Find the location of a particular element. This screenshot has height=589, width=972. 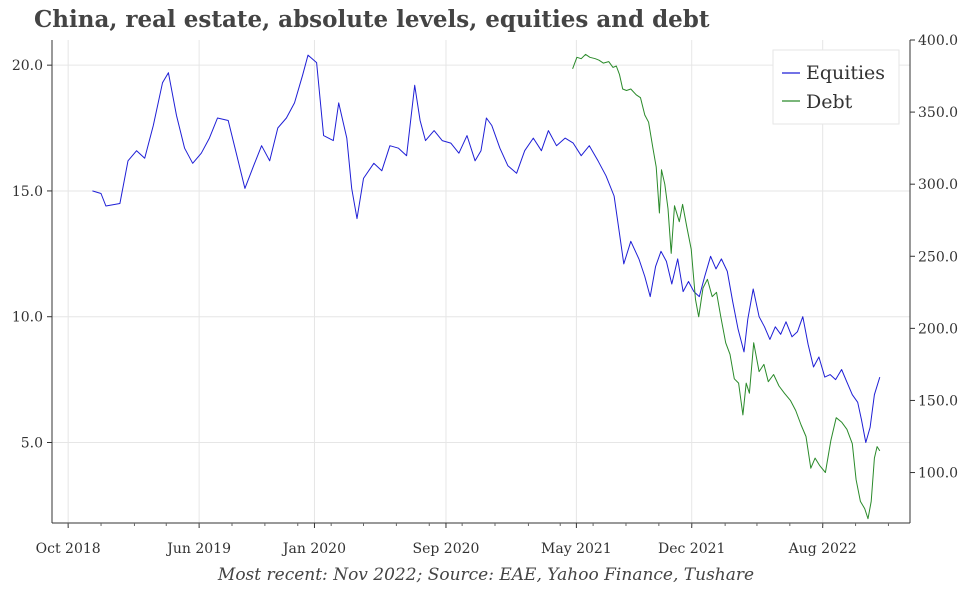

right-axis: 100.0 150.0 200.0 250.0 300.0 350.0 400.0 is located at coordinates (934, 257).